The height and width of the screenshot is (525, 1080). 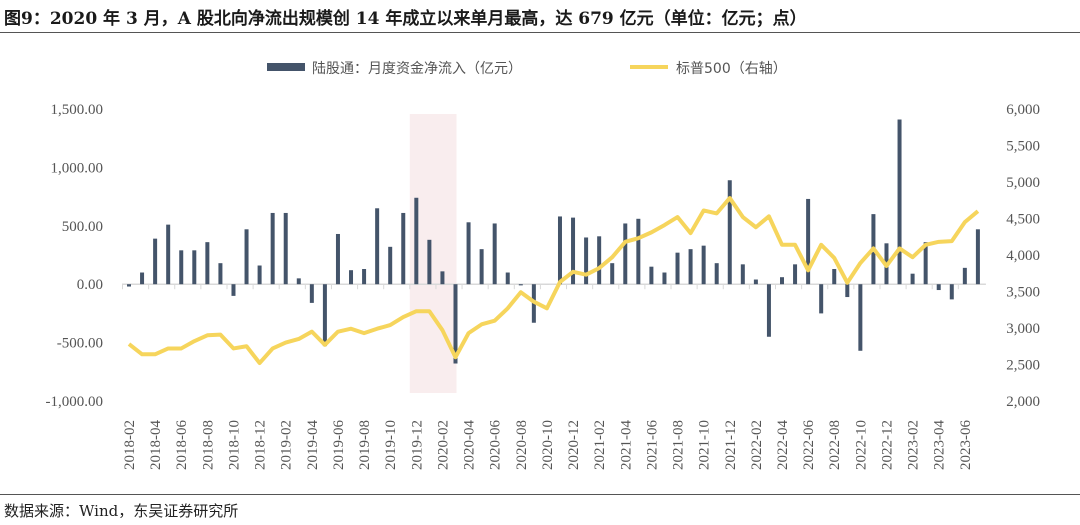 I want to click on y-left-tick-label: 1,000.00, so click(x=77, y=168).